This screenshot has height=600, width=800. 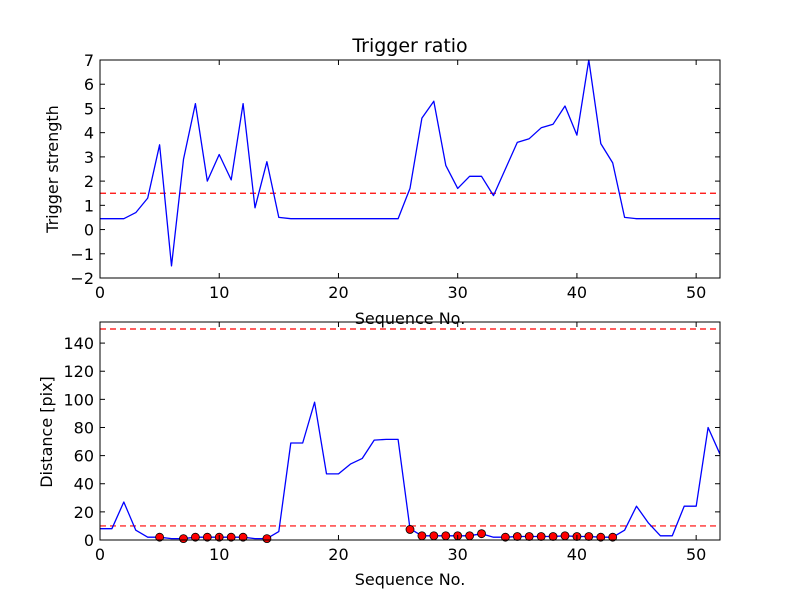 I want to click on y-axis-label: Distance [pix], so click(x=46, y=432).